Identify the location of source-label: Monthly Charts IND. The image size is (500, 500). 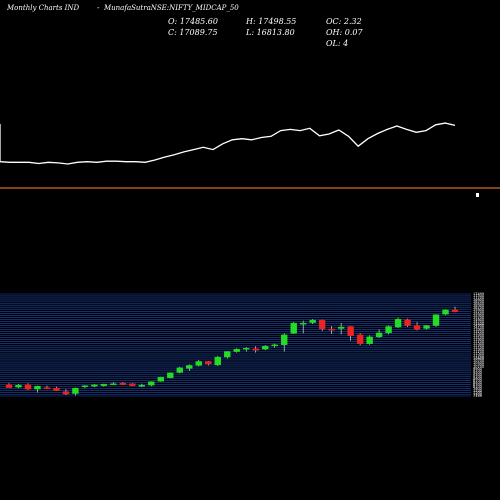
(43, 8).